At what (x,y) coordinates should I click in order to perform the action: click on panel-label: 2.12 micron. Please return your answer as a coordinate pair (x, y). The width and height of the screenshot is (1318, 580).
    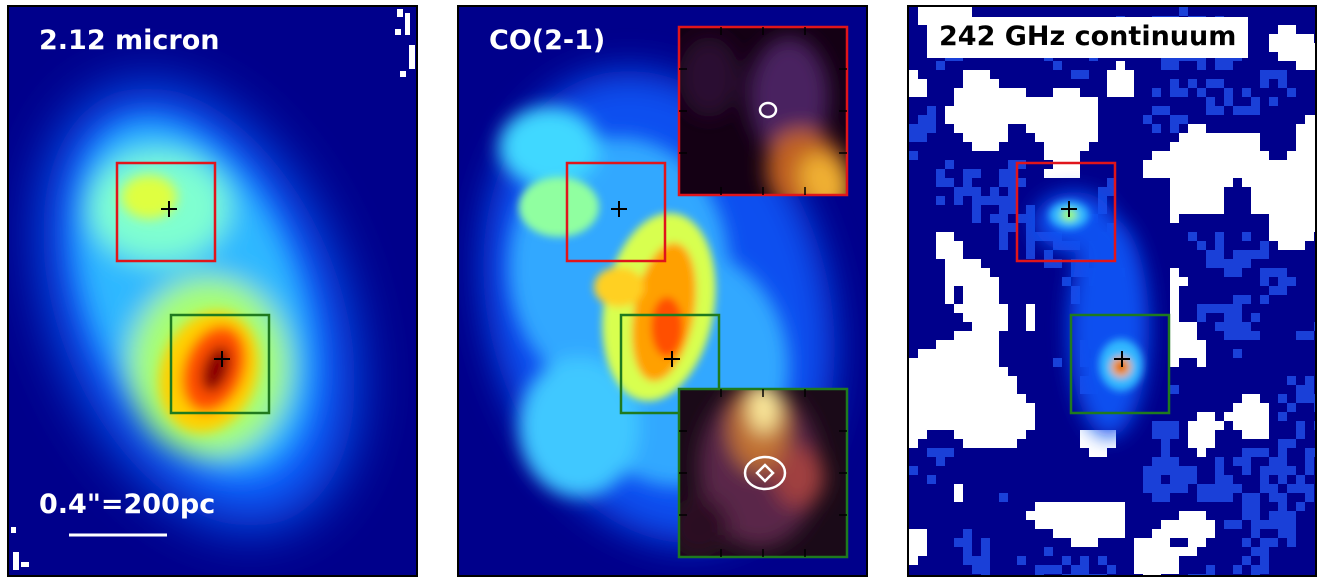
    Looking at the image, I should click on (129, 40).